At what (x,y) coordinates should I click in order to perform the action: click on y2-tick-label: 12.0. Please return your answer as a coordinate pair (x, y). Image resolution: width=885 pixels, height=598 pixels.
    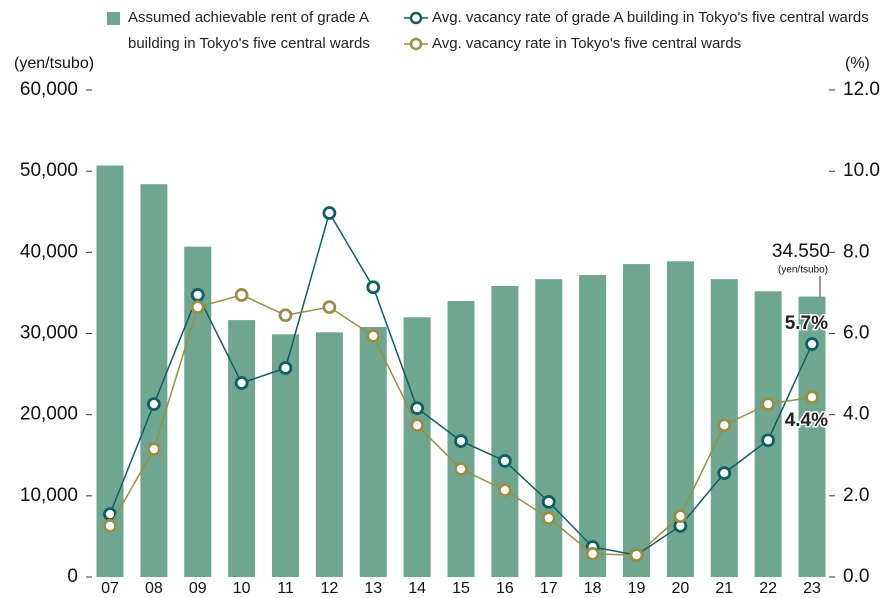
    Looking at the image, I should click on (861, 89).